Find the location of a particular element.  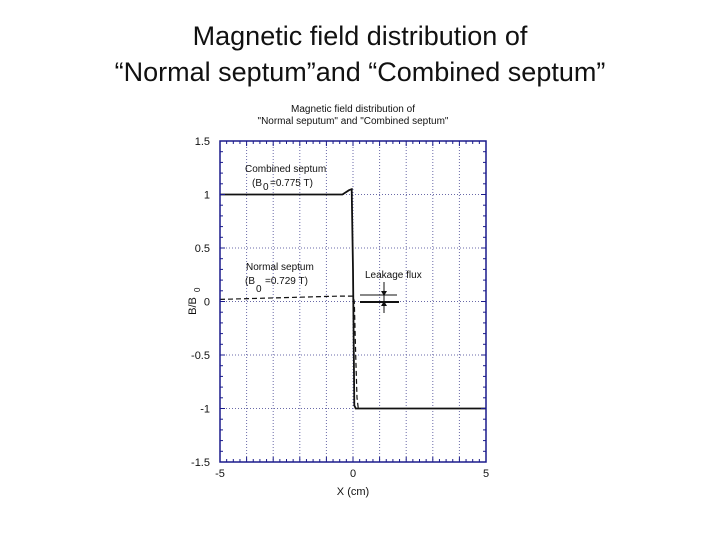

x-tick-label: 0 is located at coordinates (353, 474).